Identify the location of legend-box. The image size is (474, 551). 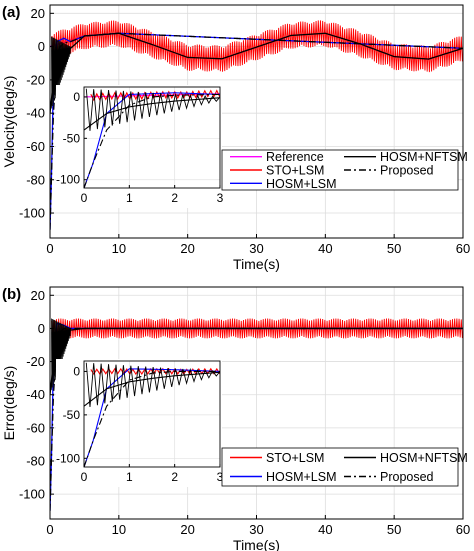
(340, 467).